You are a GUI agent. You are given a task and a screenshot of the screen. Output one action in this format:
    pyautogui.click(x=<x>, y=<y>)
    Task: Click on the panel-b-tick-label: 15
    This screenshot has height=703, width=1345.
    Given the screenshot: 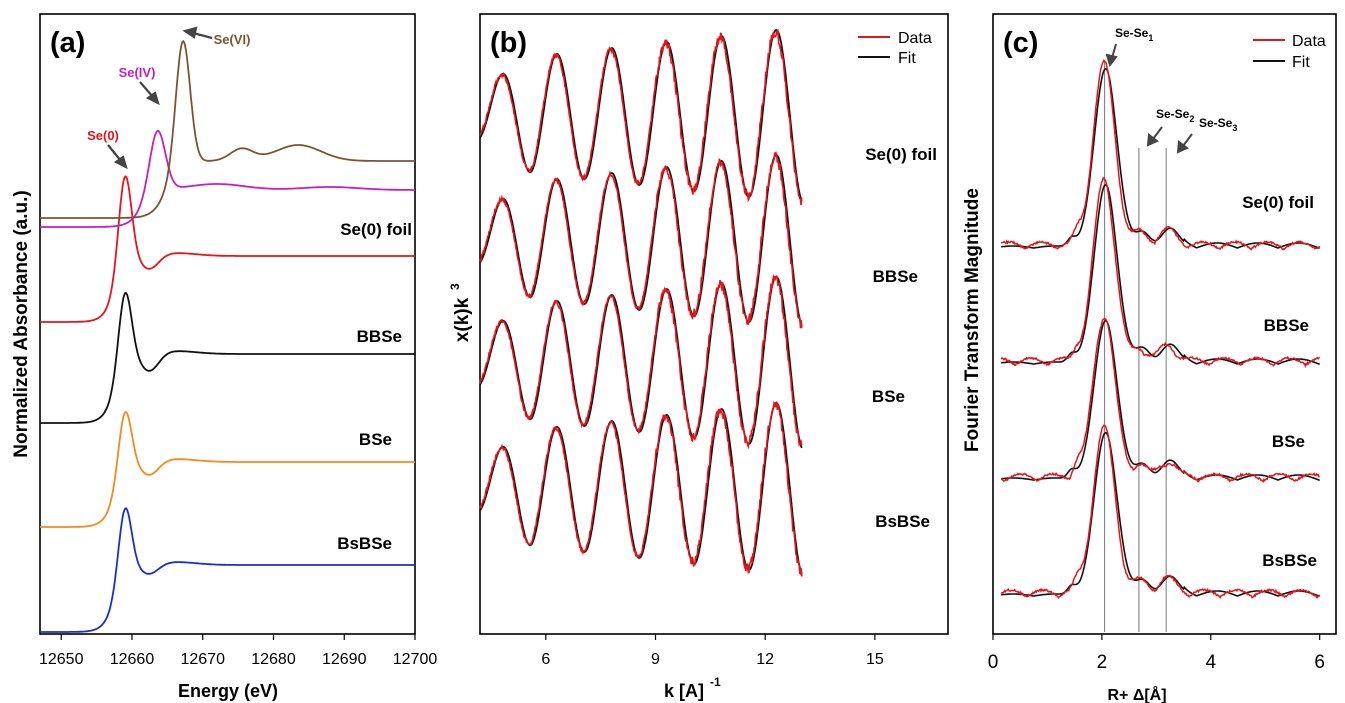 What is the action you would take?
    pyautogui.click(x=875, y=659)
    